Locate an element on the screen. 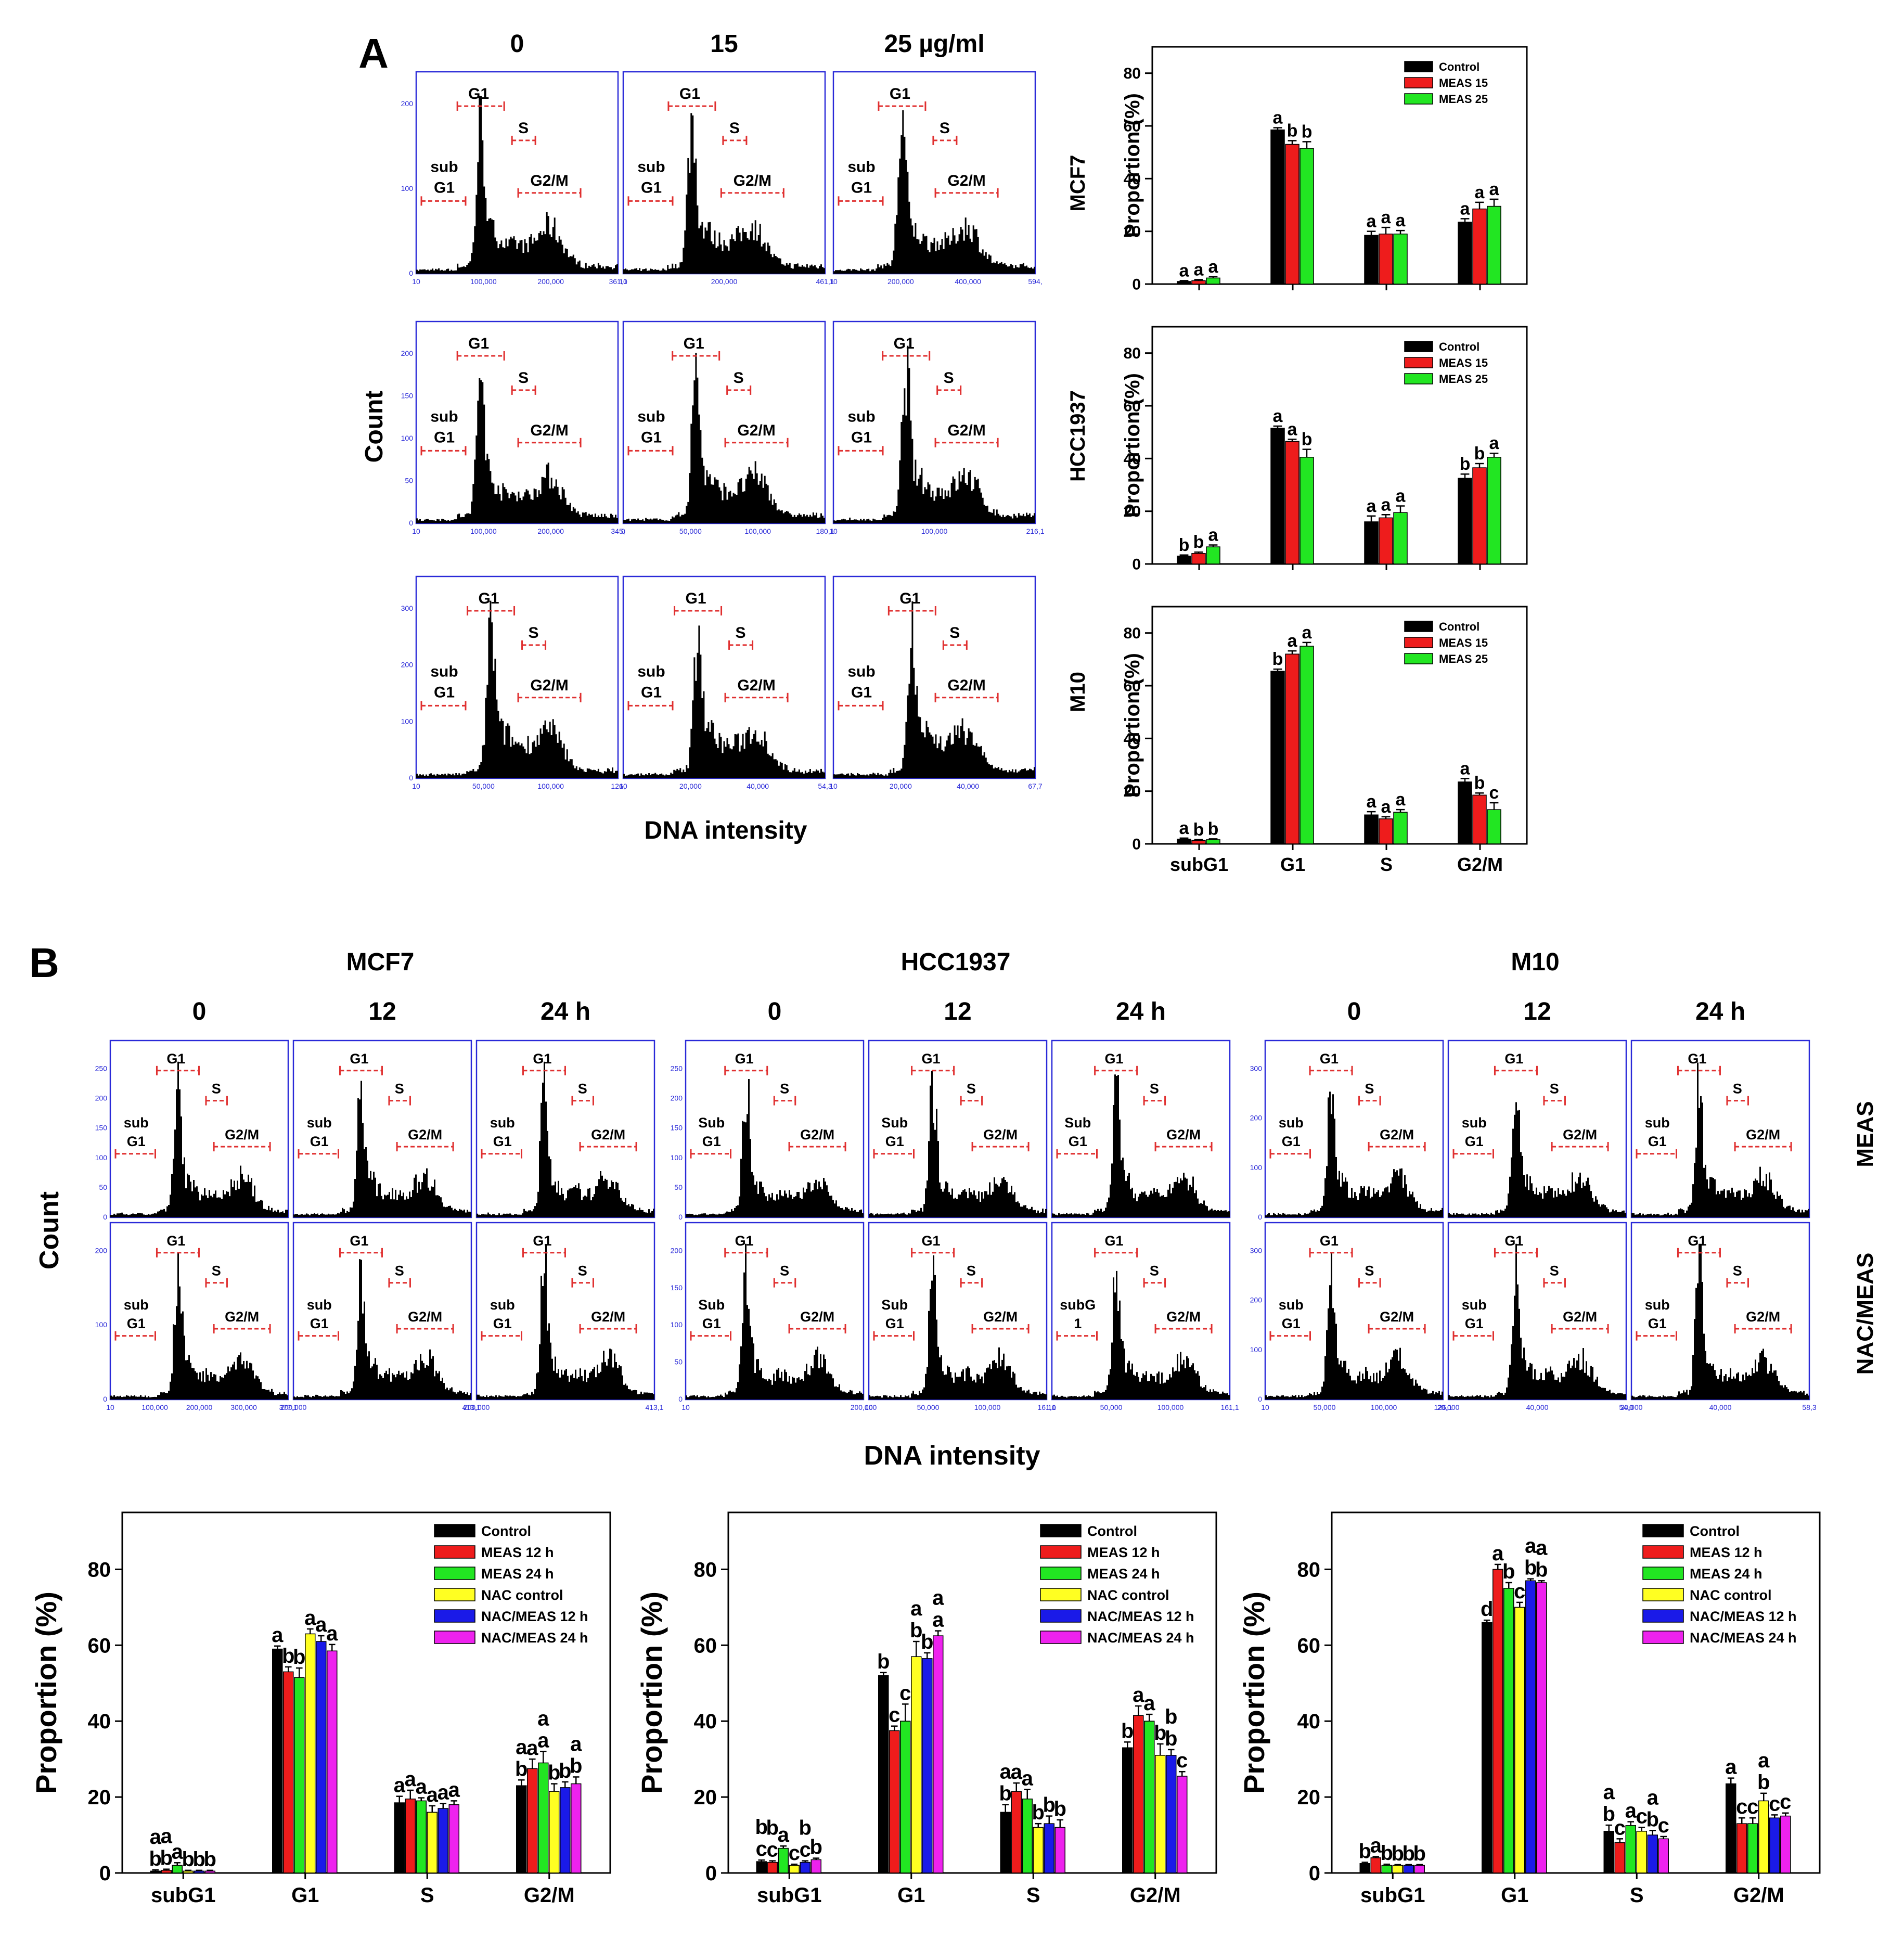 The image size is (1904, 1938). cell-line-title: M10 is located at coordinates (1535, 962).